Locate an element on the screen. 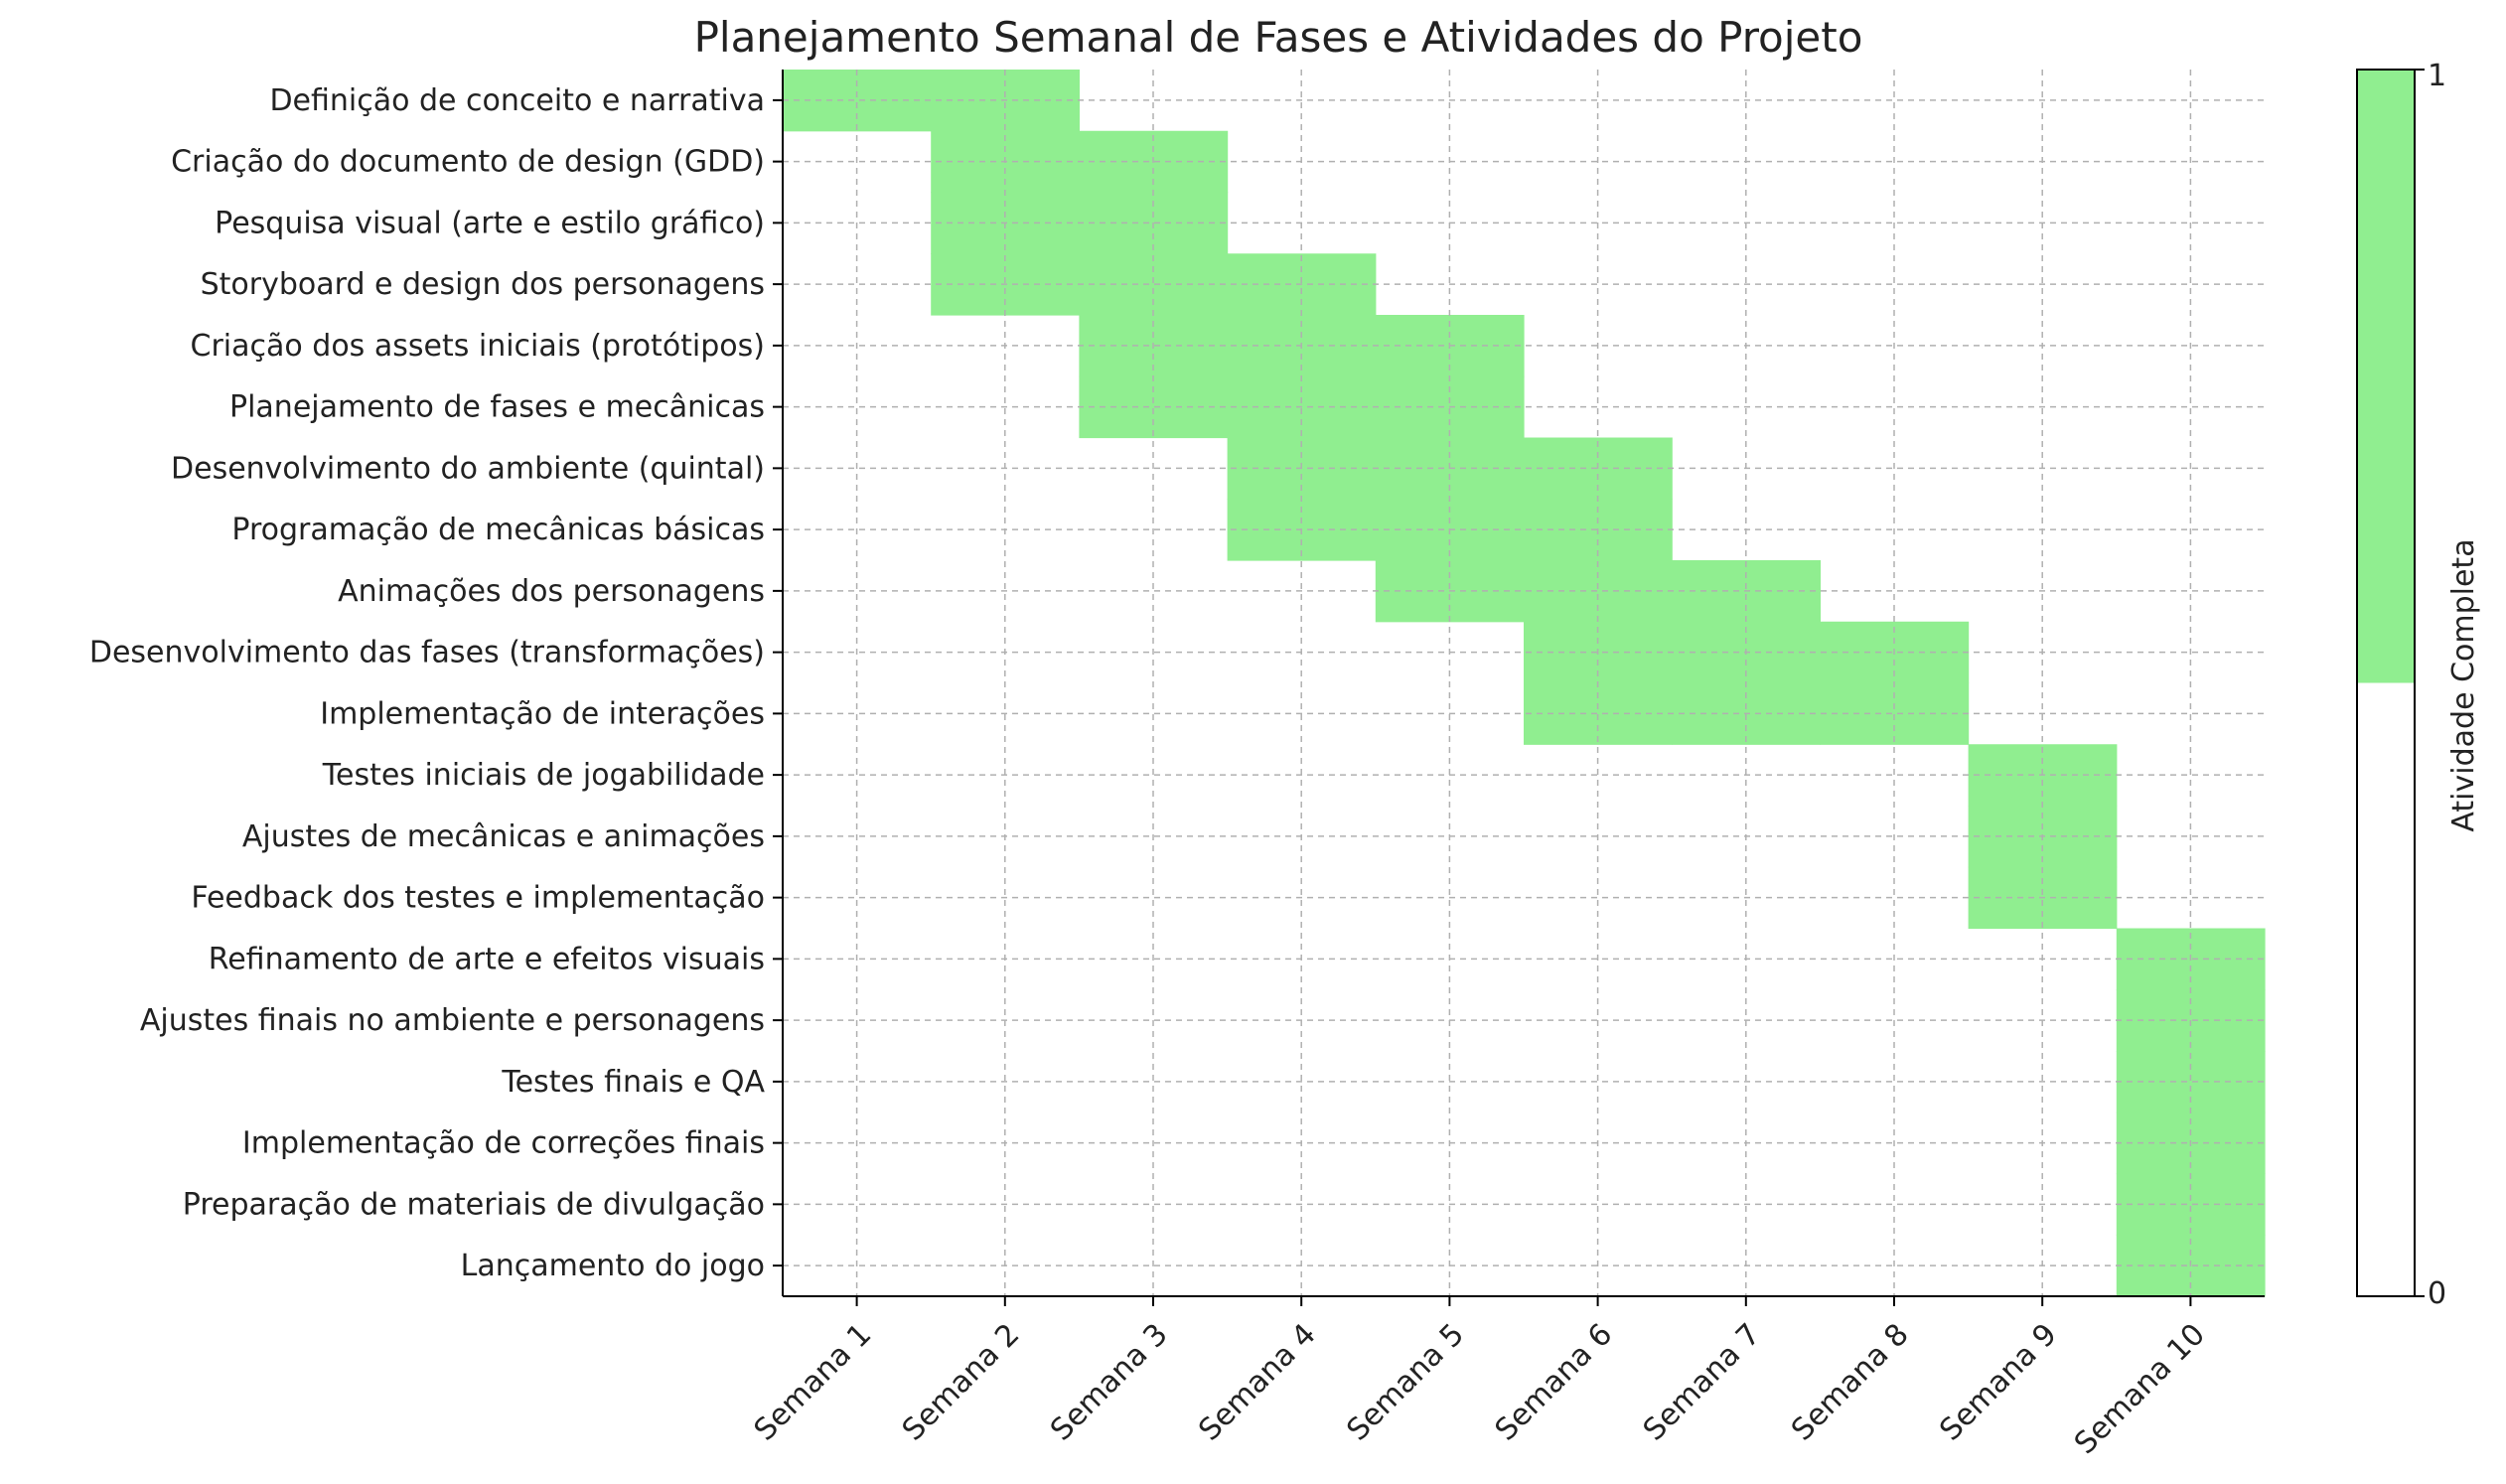 This screenshot has height=1484, width=2506. colorbar-segment-high is located at coordinates (2386, 376).